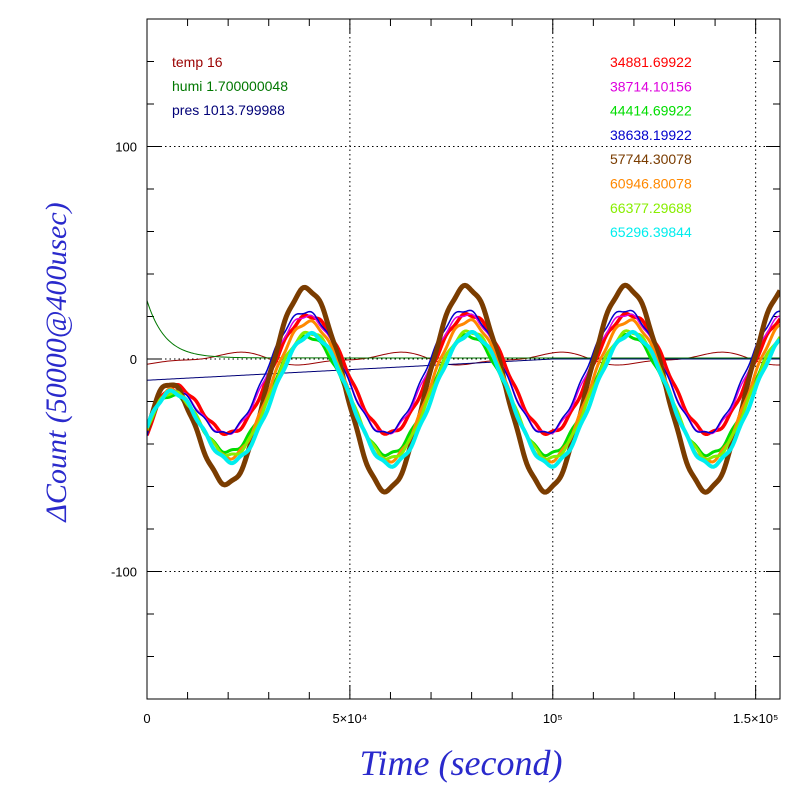 The height and width of the screenshot is (797, 797). I want to click on x-tick-label: 10⁵, so click(553, 718).